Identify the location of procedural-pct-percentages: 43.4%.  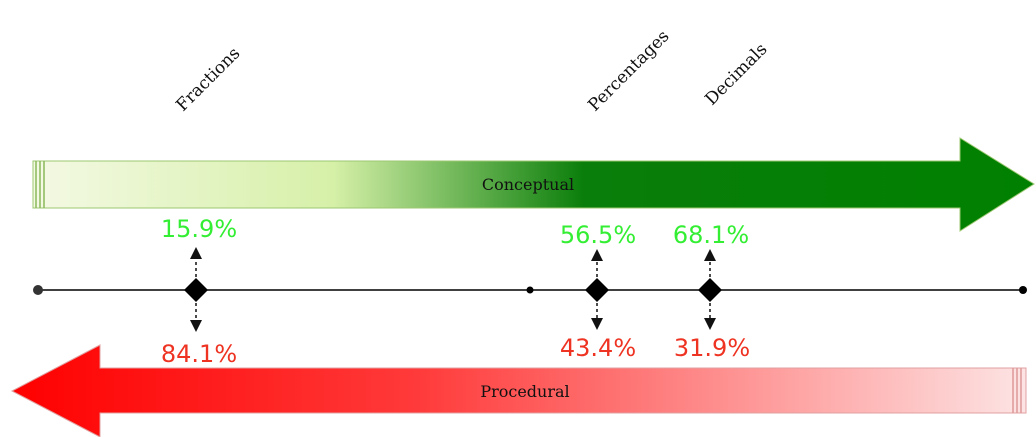
(598, 348).